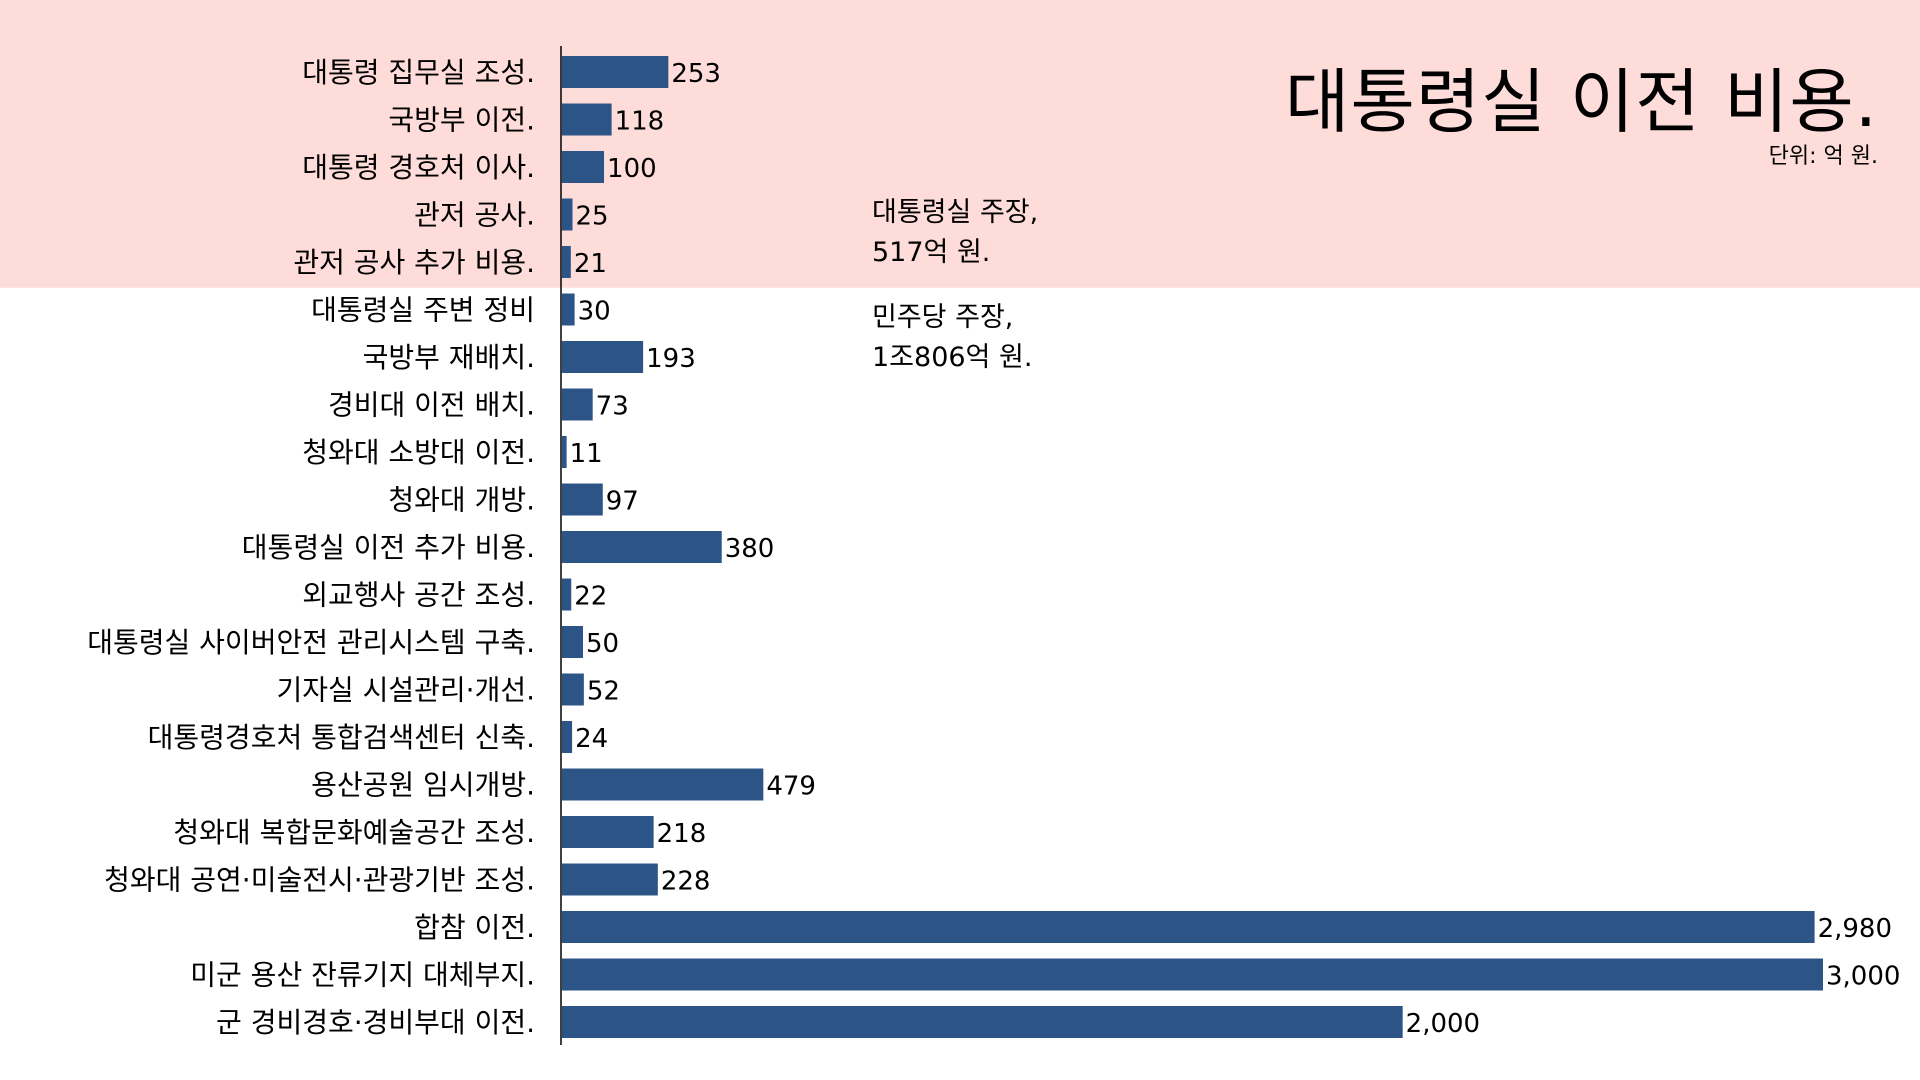  I want to click on value-label: 25, so click(592, 217).